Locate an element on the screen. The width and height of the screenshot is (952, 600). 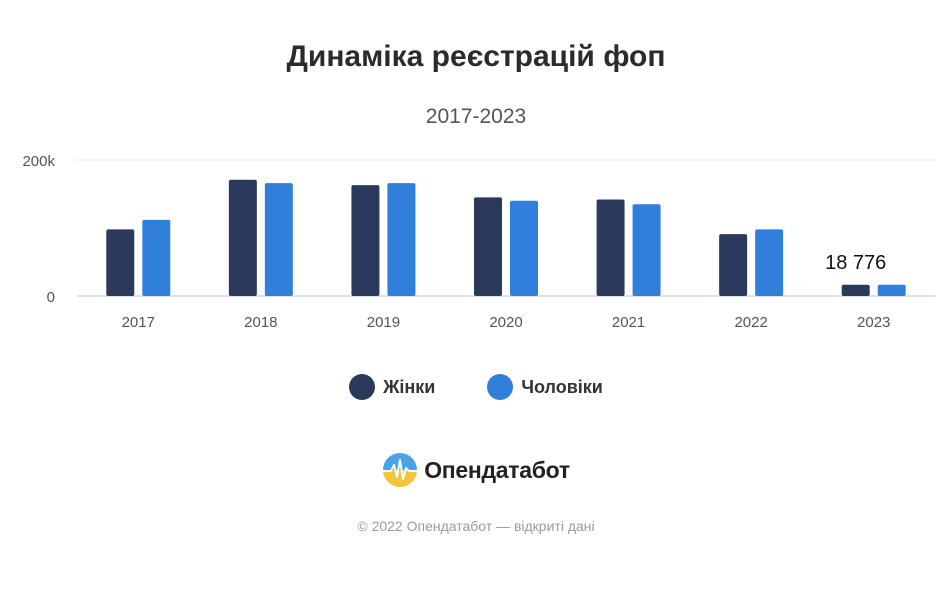
x-tick-label: 2021 is located at coordinates (628, 322).